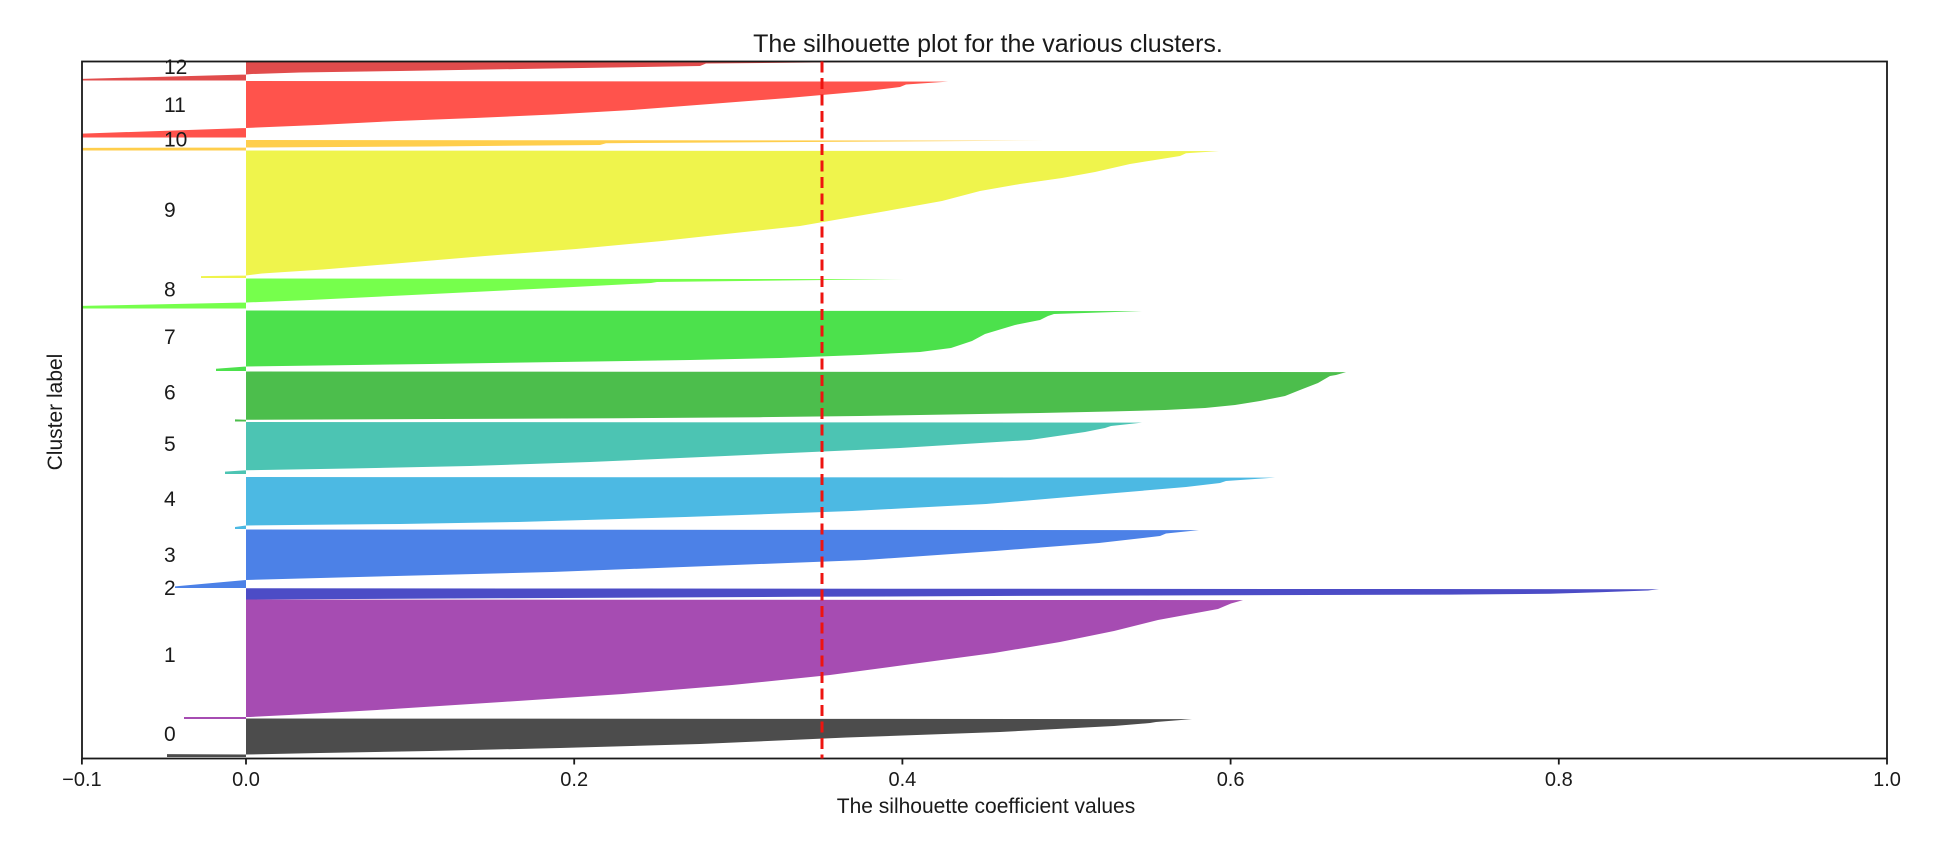 The image size is (1940, 849). Describe the element at coordinates (986, 806) in the screenshot. I see `svg-text:The silhouette coefficient val: The silhouette coefficient values` at that location.